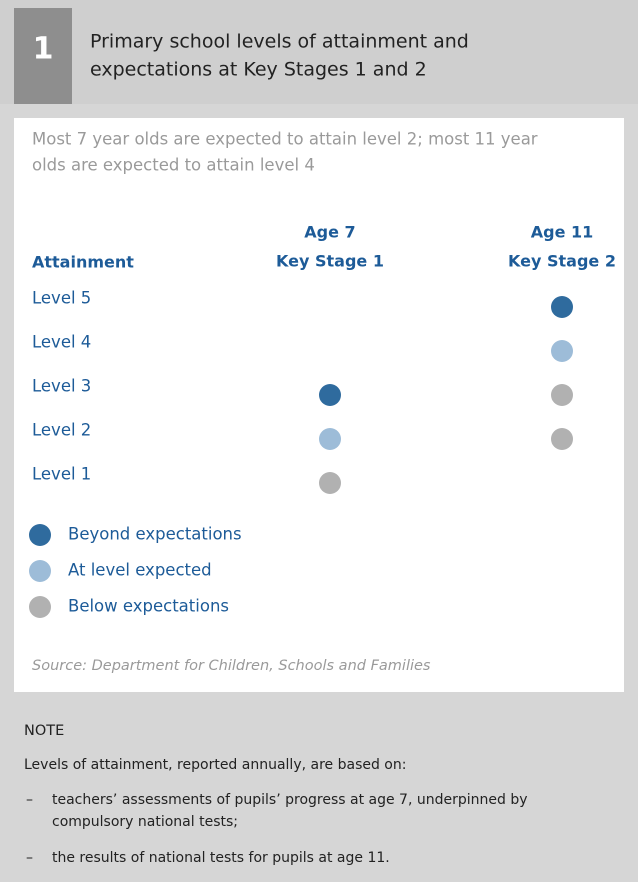 The image size is (638, 882). What do you see at coordinates (61, 342) in the screenshot?
I see `row-label: Level 4` at bounding box center [61, 342].